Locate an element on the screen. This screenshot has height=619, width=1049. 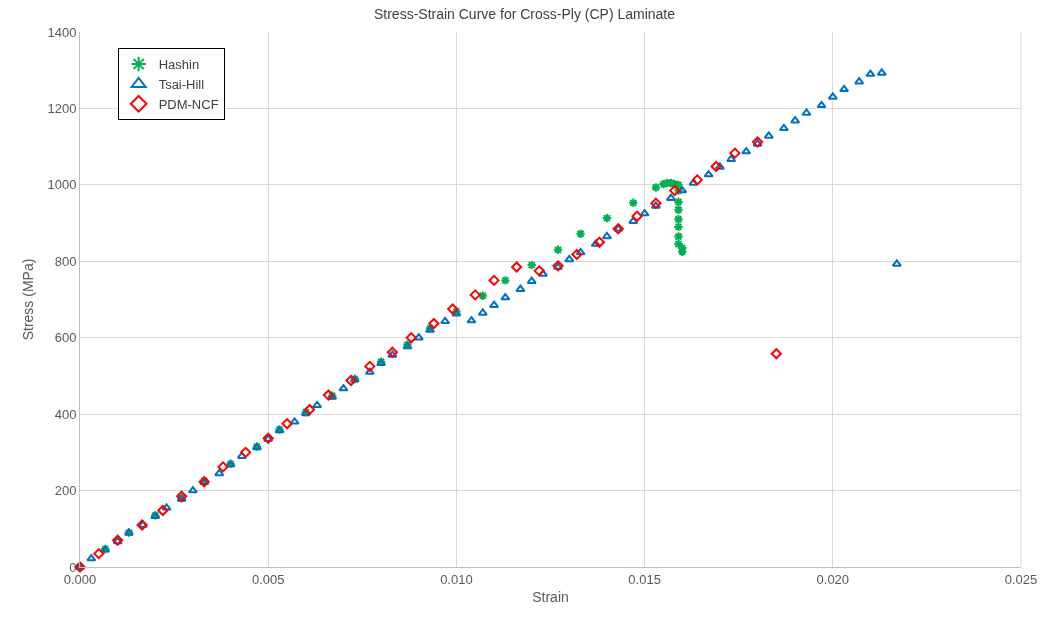
y-tick-label: 1400 is located at coordinates (62, 32).